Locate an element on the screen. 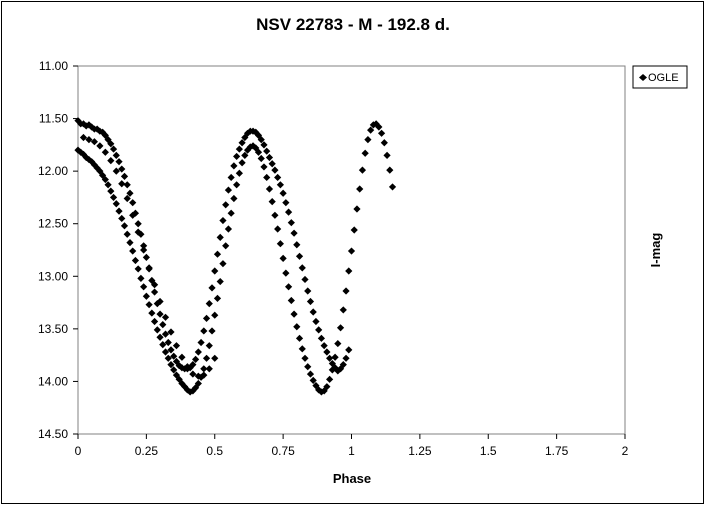 The height and width of the screenshot is (507, 707). x-tick-label: 1.25 is located at coordinates (420, 451).